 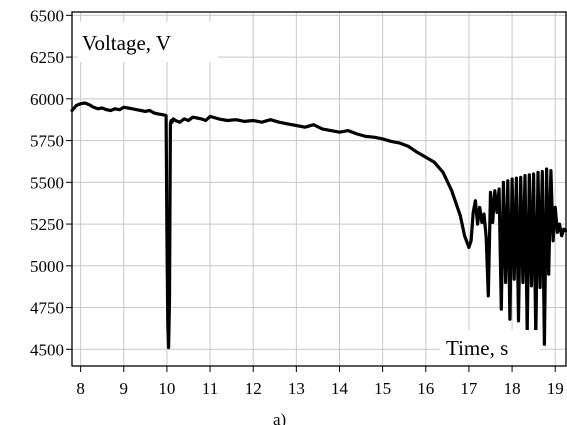 What do you see at coordinates (47, 141) in the screenshot?
I see `y-tick-label: 5750` at bounding box center [47, 141].